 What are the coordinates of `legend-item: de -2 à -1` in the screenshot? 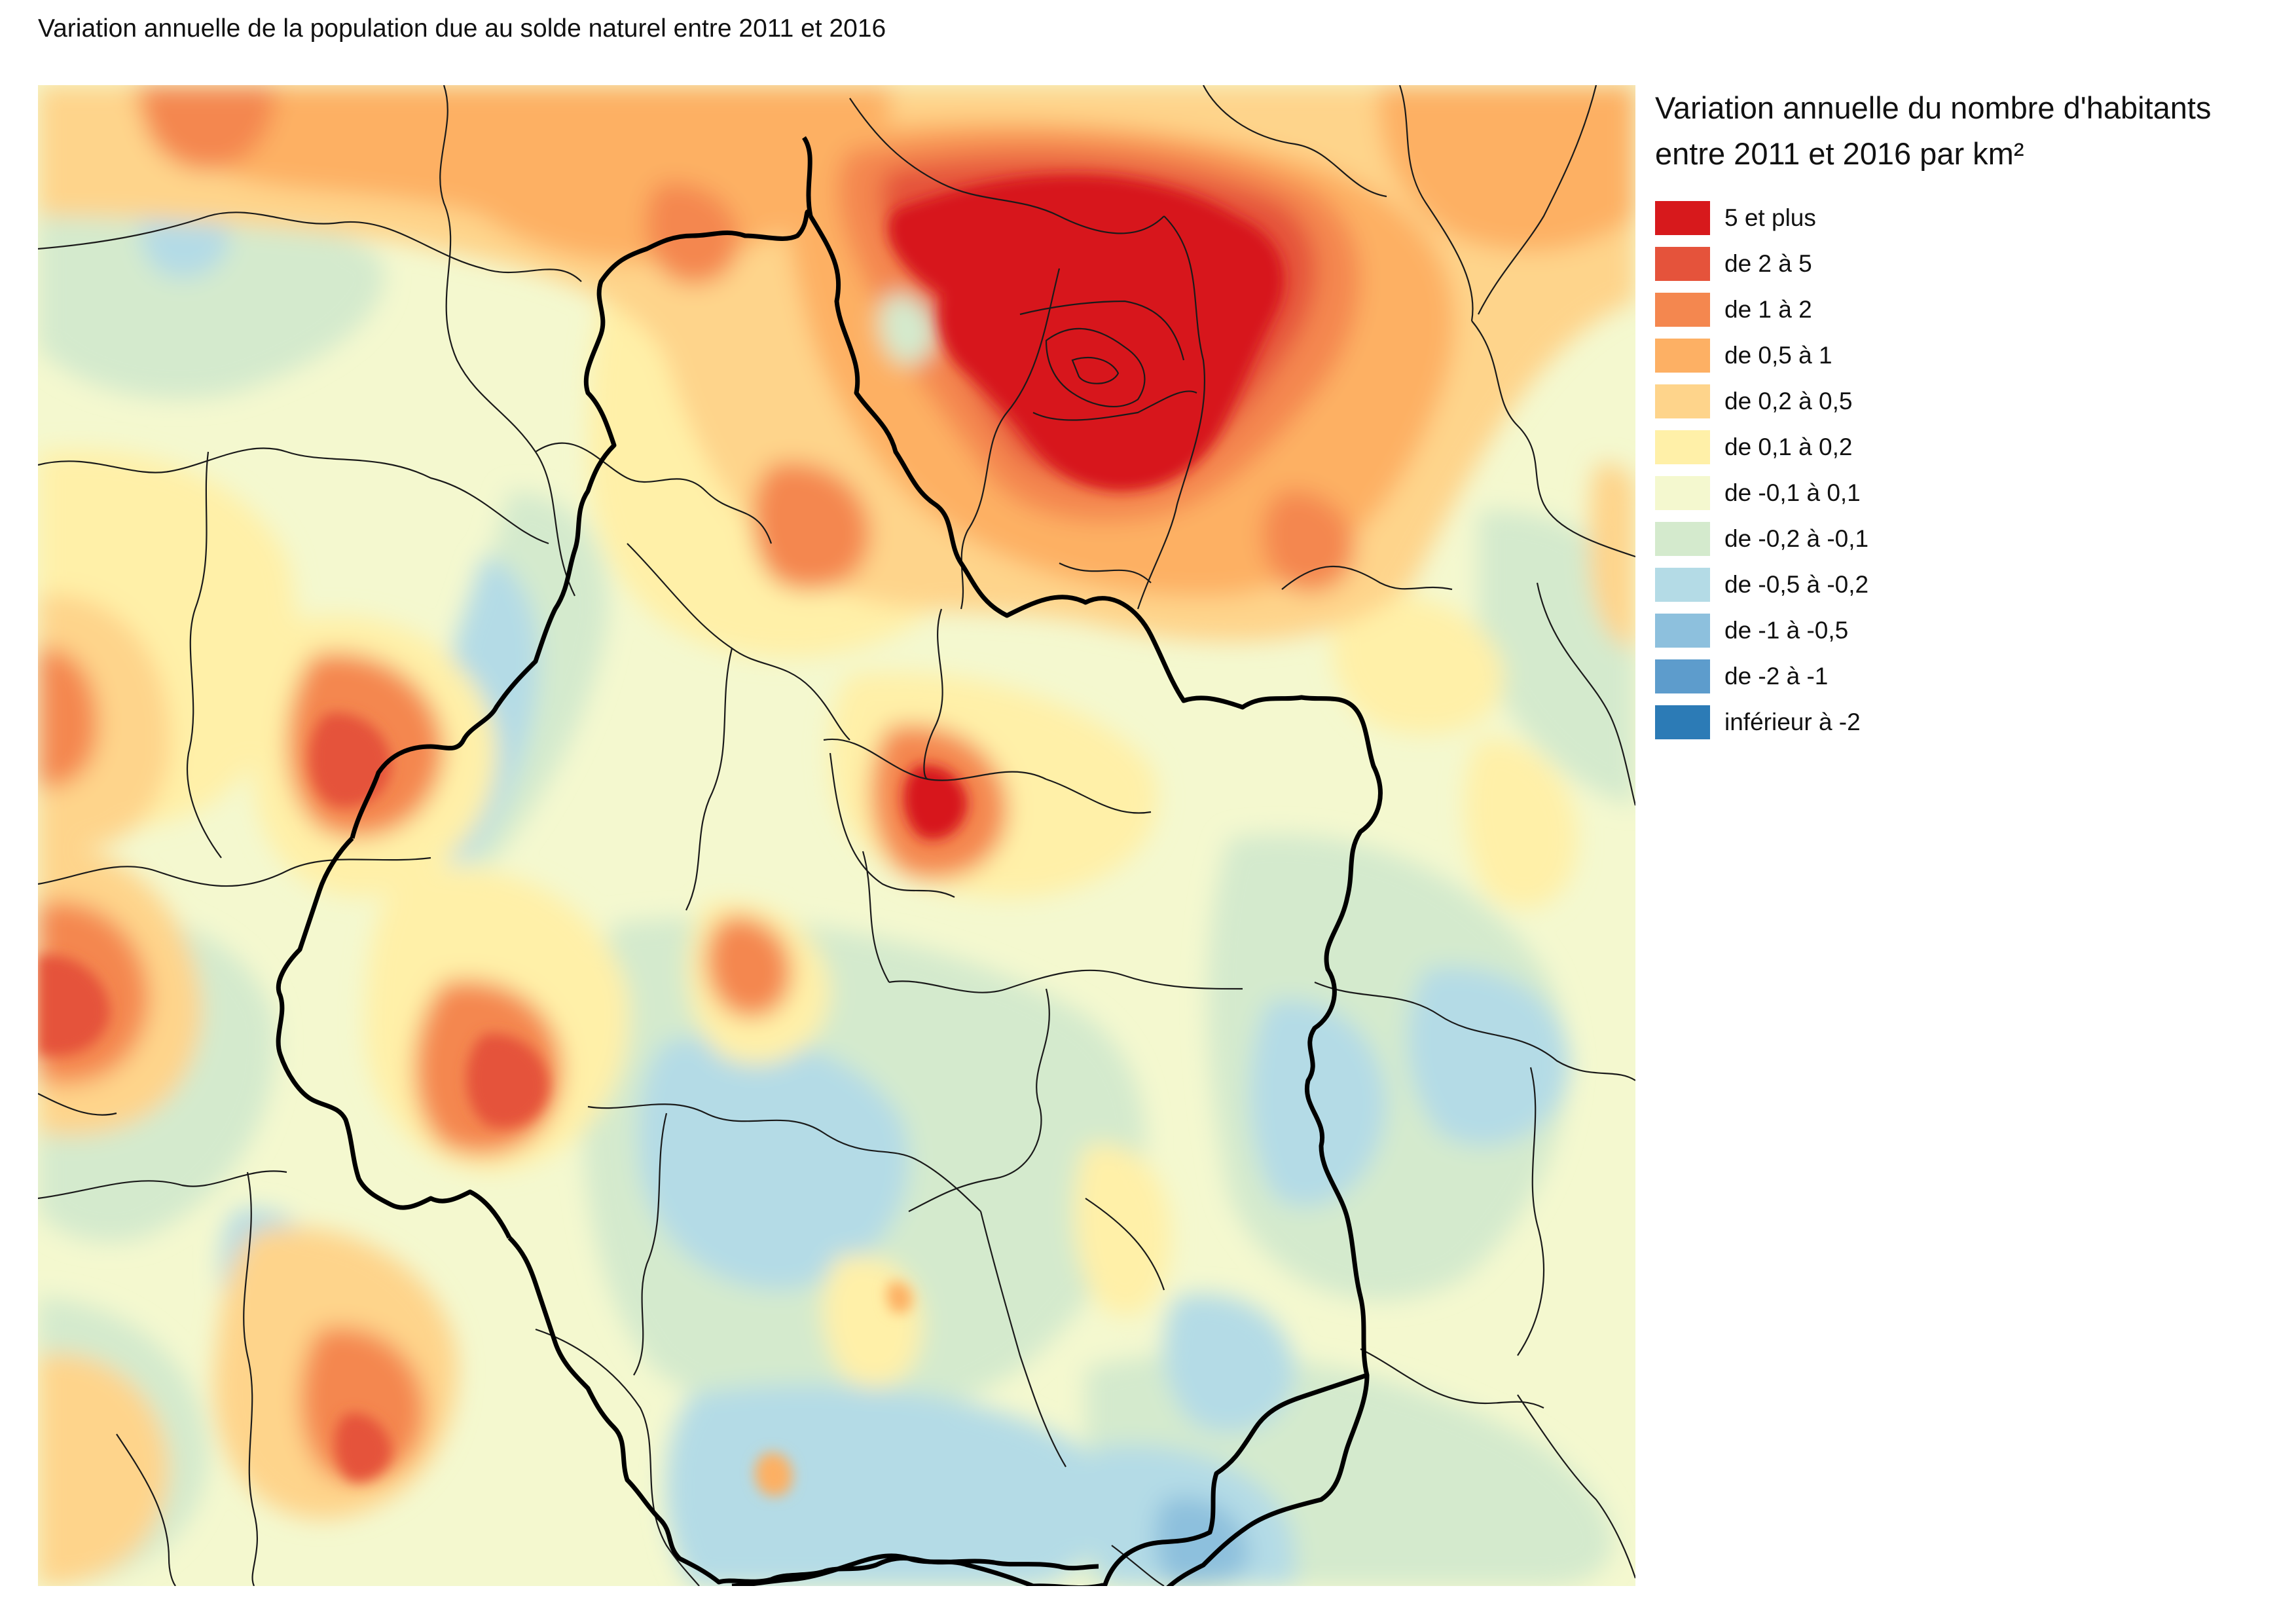 It's located at (1969, 676).